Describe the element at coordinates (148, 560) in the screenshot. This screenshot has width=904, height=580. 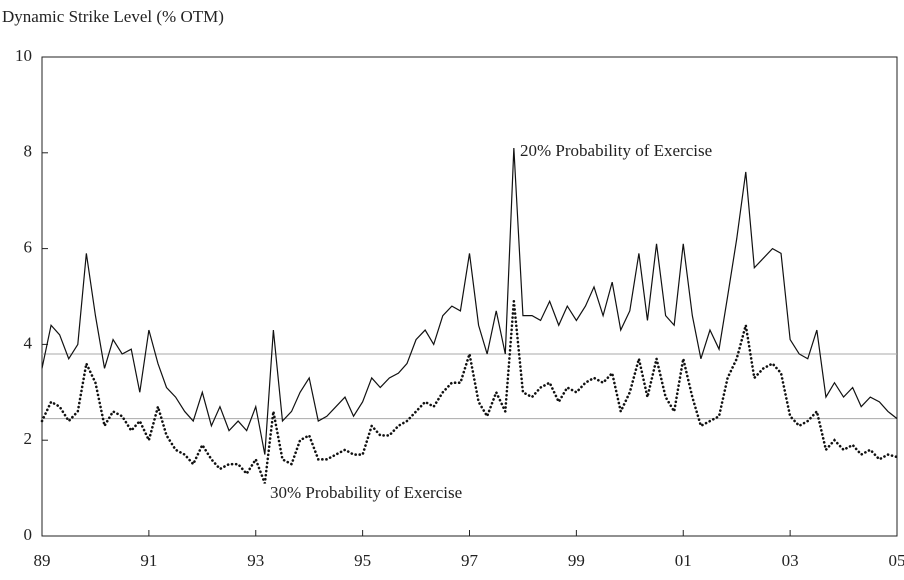
I see `x-tick-label: 91` at that location.